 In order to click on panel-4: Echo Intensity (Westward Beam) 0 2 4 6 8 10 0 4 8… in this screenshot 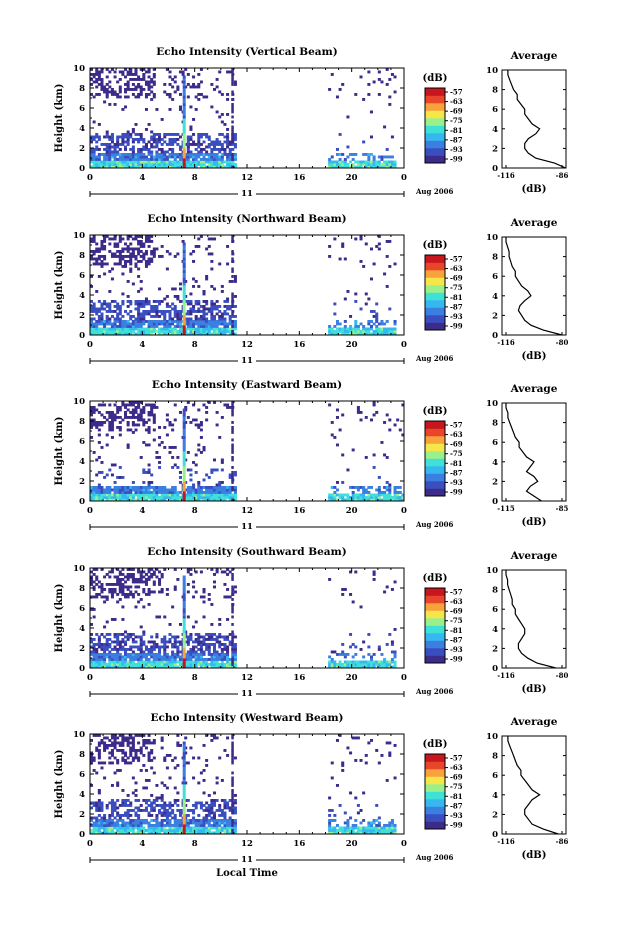, I will do `click(311, 795)`.